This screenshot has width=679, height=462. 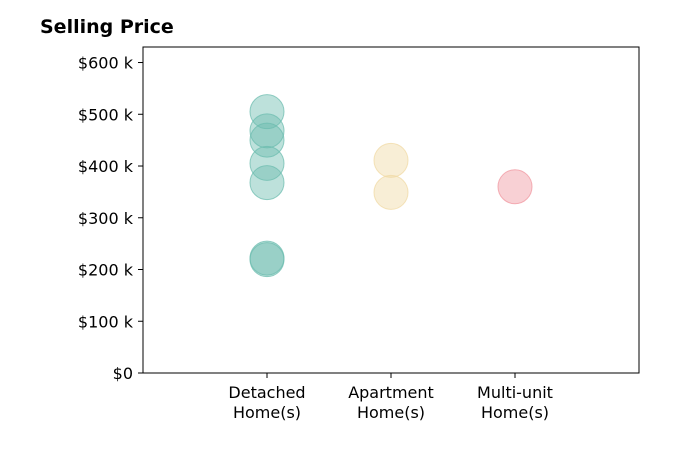 I want to click on y-tick-label: $400 k, so click(x=106, y=166).